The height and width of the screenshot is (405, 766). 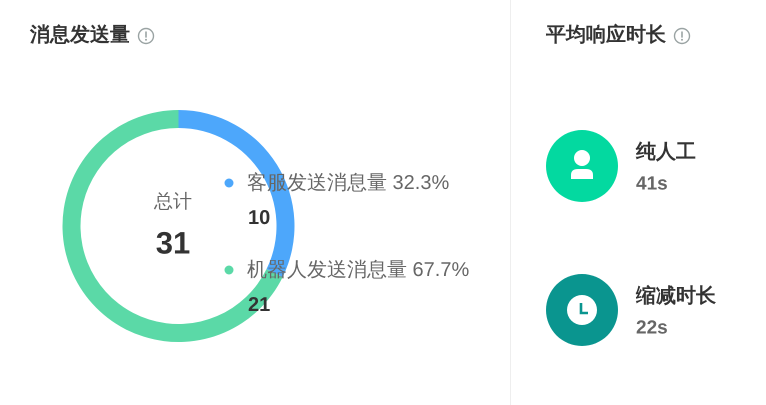 I want to click on data-label: 10, so click(x=259, y=218).